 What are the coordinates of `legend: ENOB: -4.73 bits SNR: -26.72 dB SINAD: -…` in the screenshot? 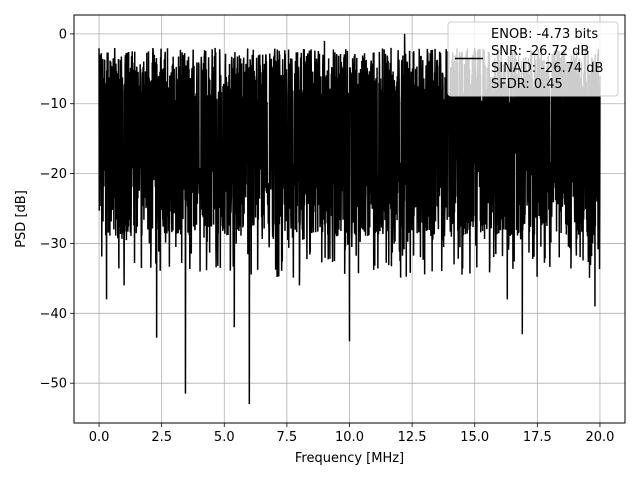 It's located at (533, 59).